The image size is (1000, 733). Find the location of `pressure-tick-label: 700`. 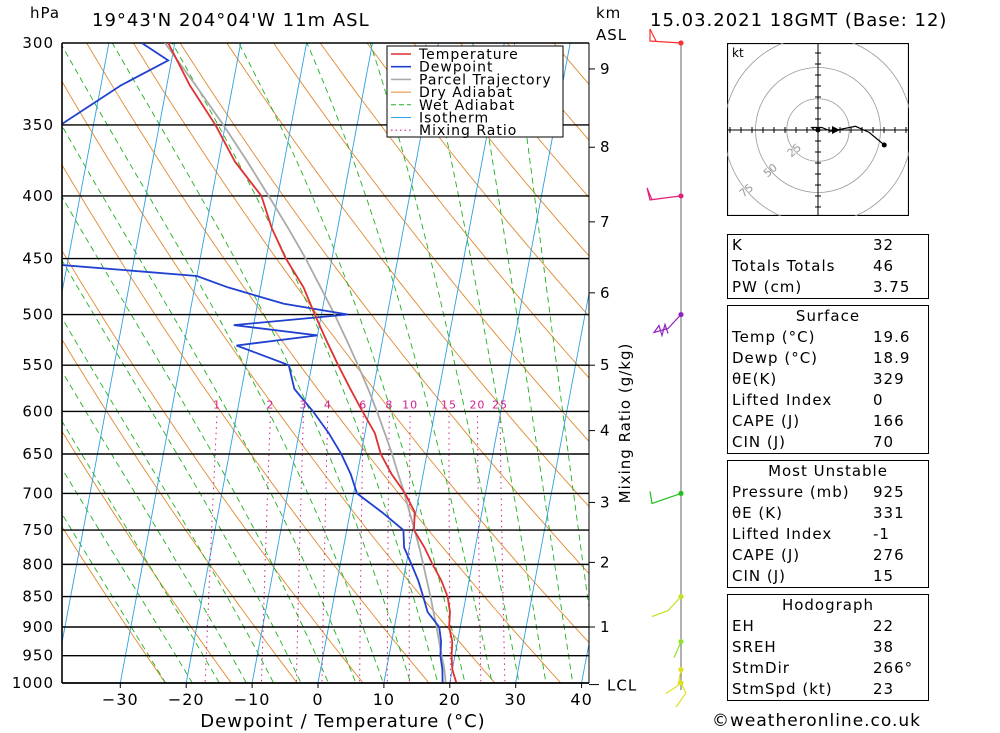

pressure-tick-label: 700 is located at coordinates (38, 493).